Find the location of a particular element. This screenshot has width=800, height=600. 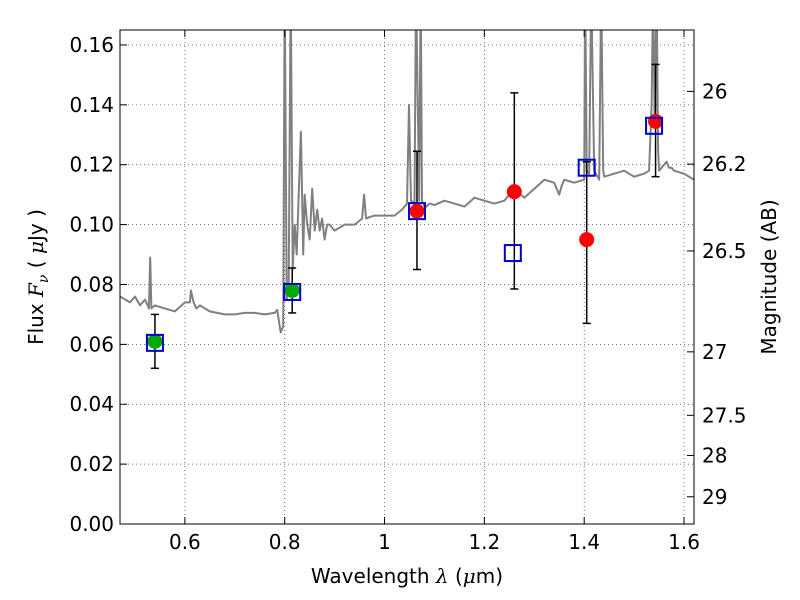

x-tick-label: 1 is located at coordinates (384, 542).